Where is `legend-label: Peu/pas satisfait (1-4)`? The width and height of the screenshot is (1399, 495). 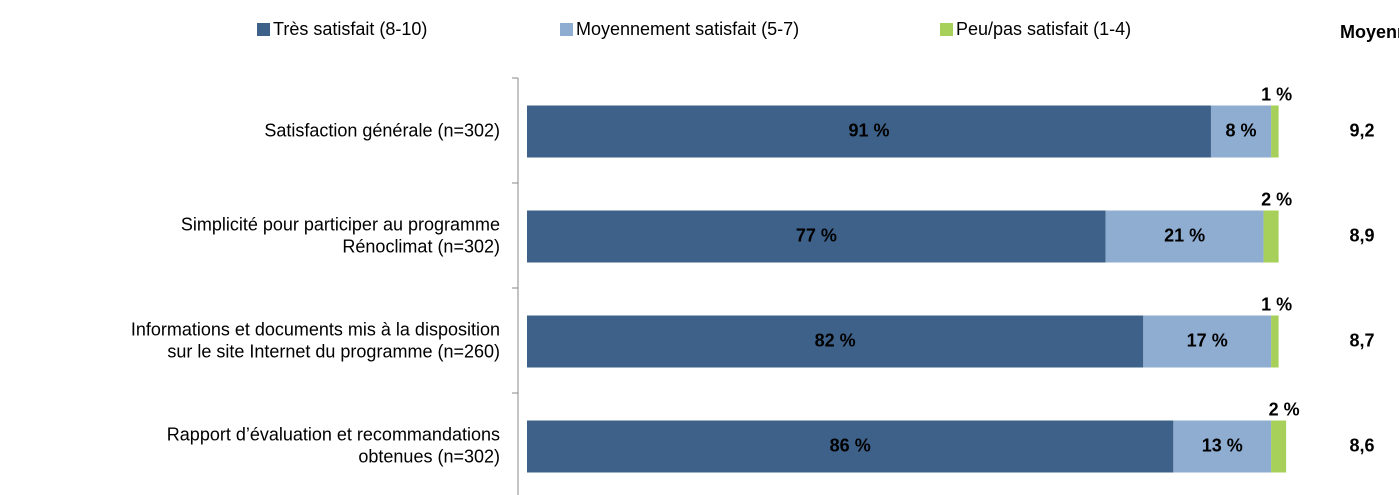
legend-label: Peu/pas satisfait (1-4) is located at coordinates (1043, 29).